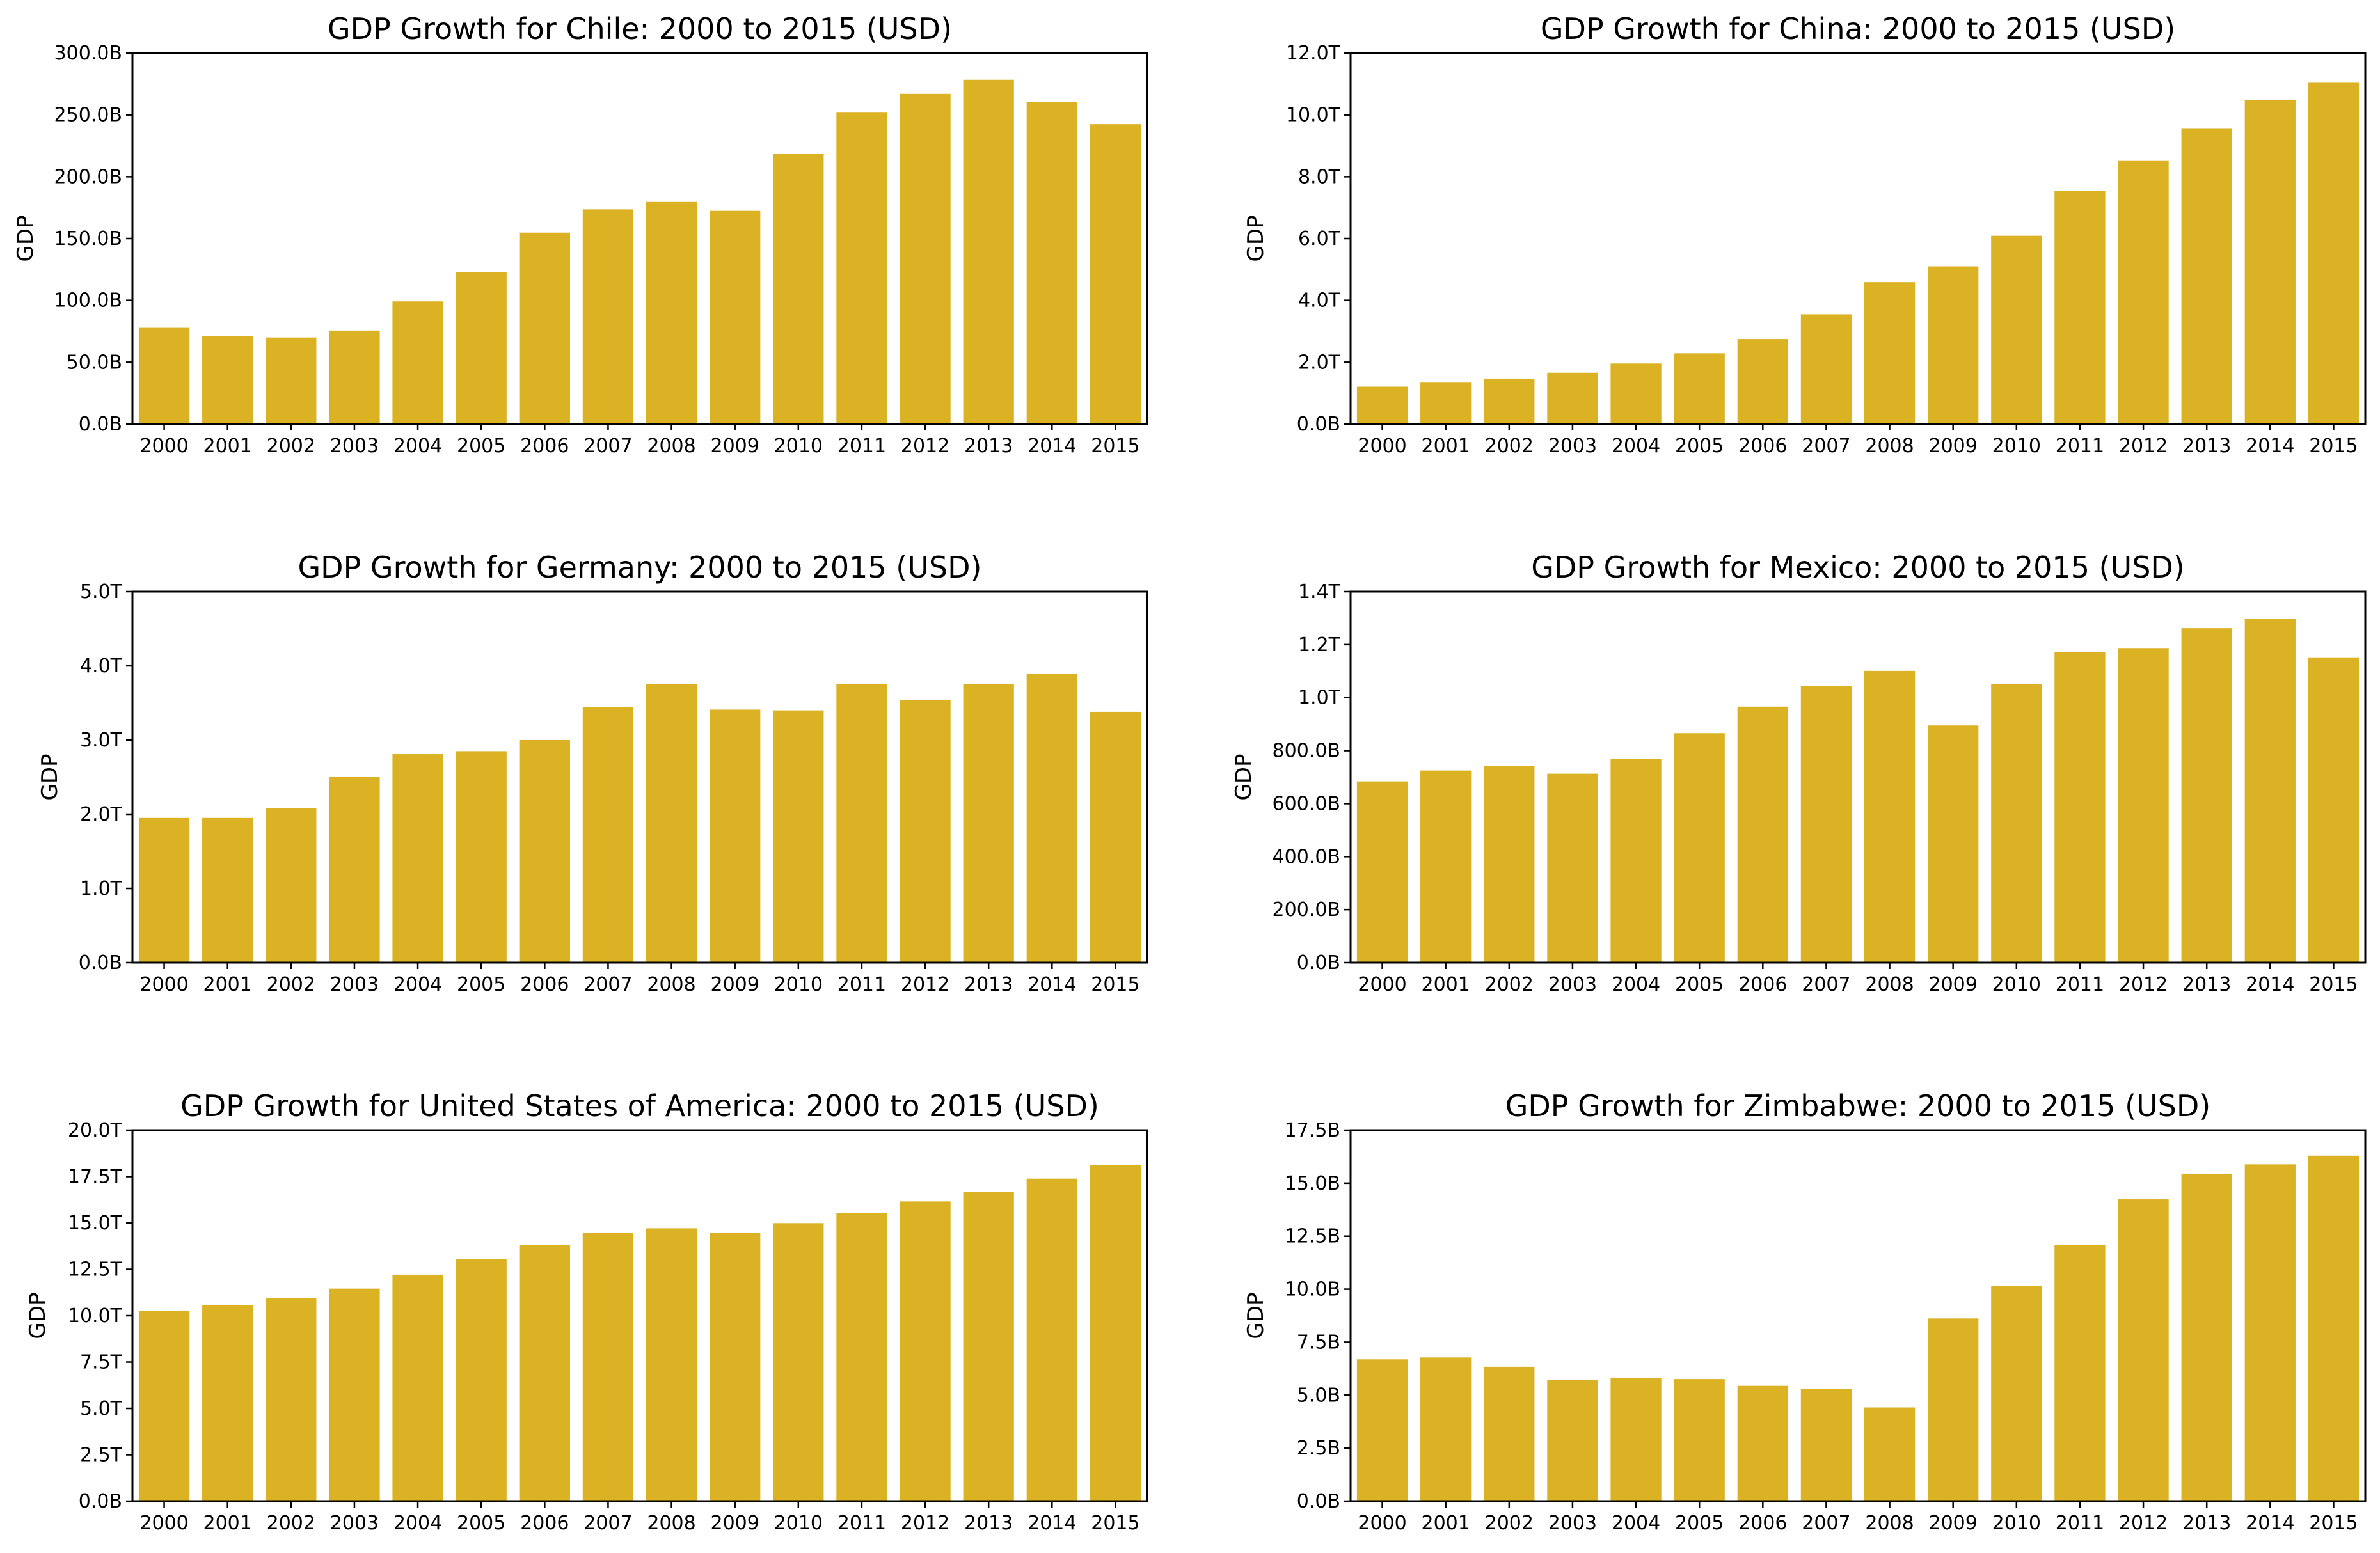 This screenshot has height=1553, width=2380. I want to click on y-tick-label: 7.5T, so click(101, 1363).